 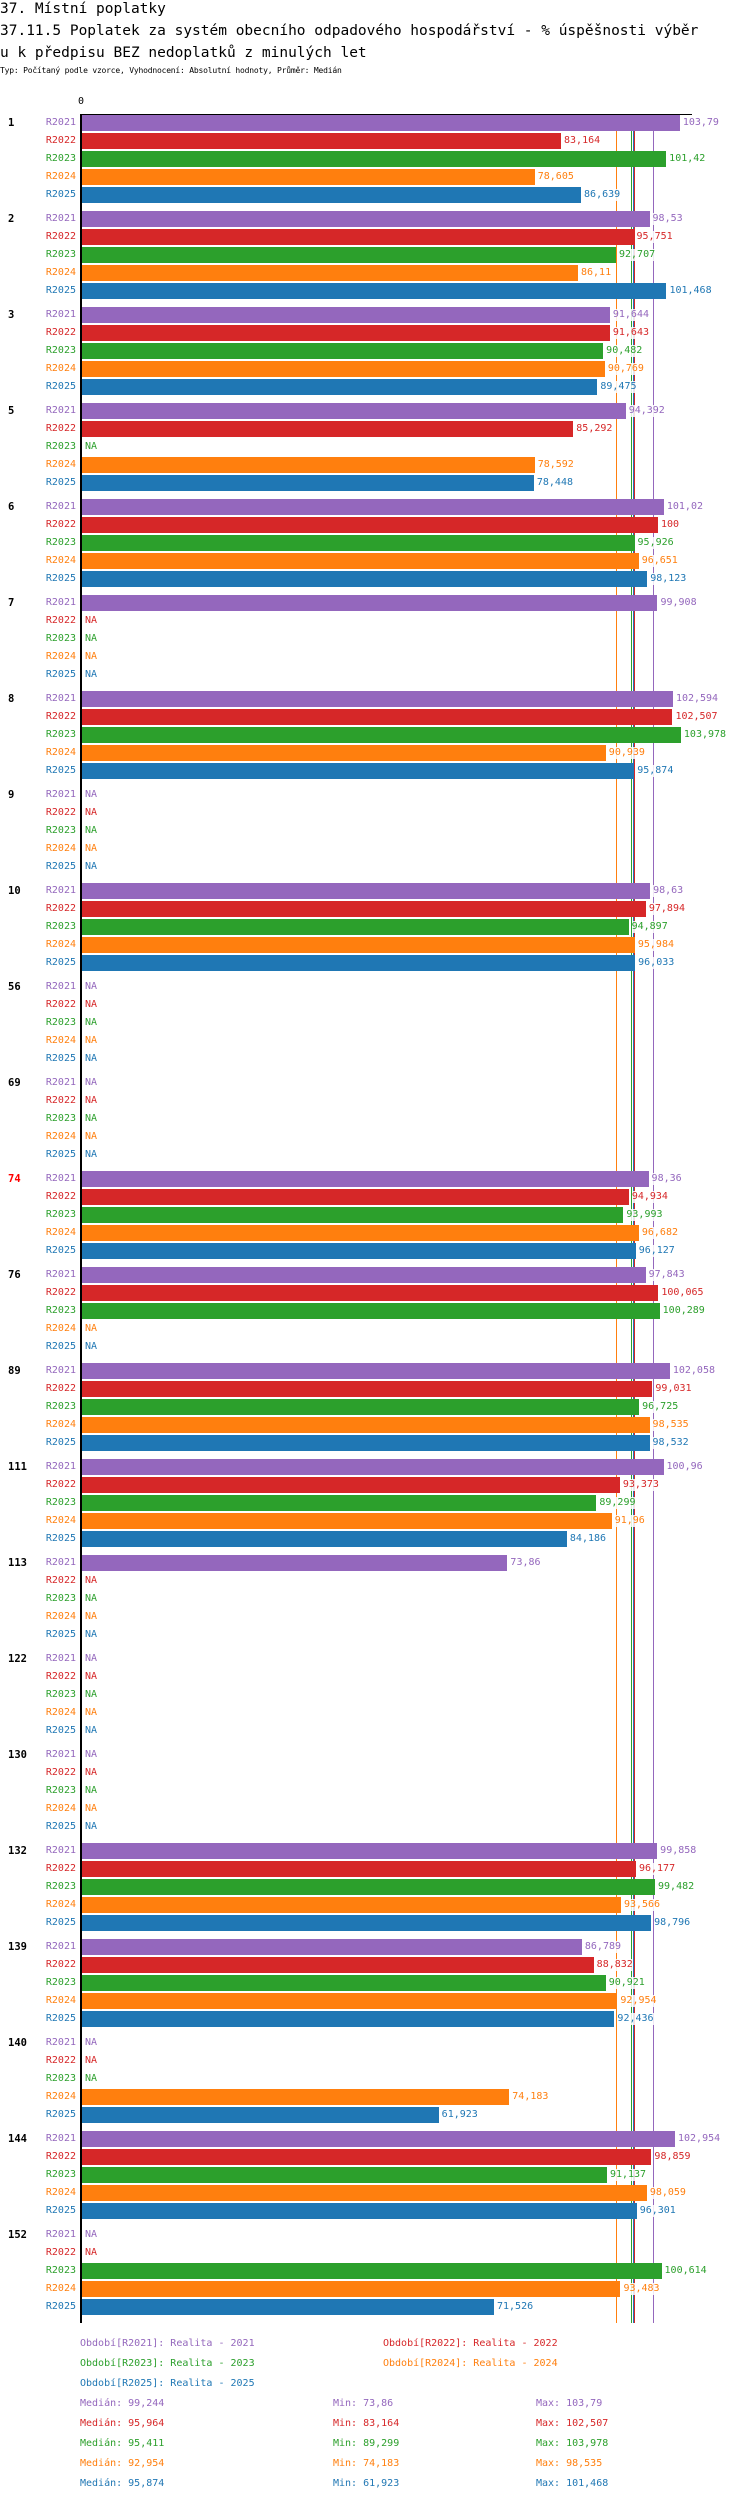 What do you see at coordinates (582, 141) in the screenshot?
I see `value-label: 83,164` at bounding box center [582, 141].